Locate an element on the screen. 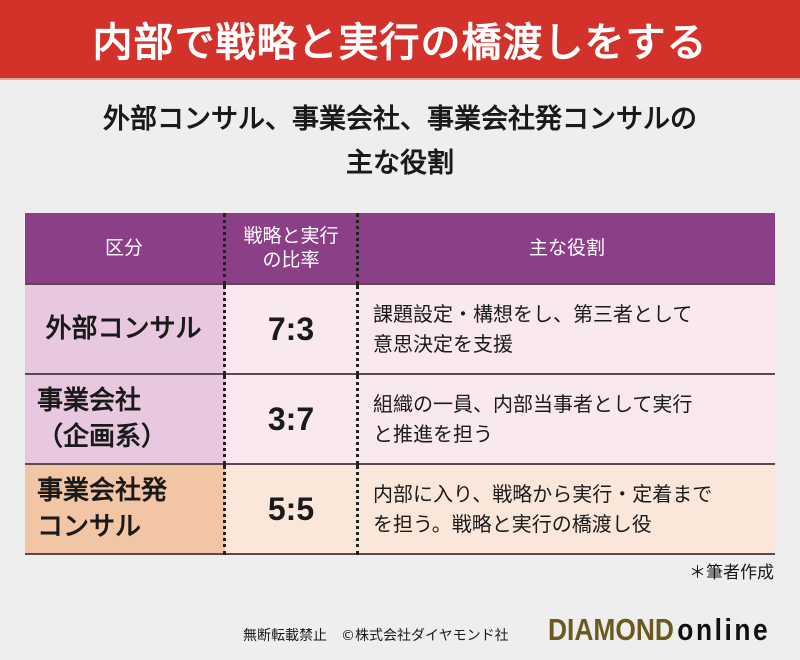 The width and height of the screenshot is (800, 660). subtitle-line-1: 外部コンサル、事業会社、事業会社発コンサルの is located at coordinates (400, 119).